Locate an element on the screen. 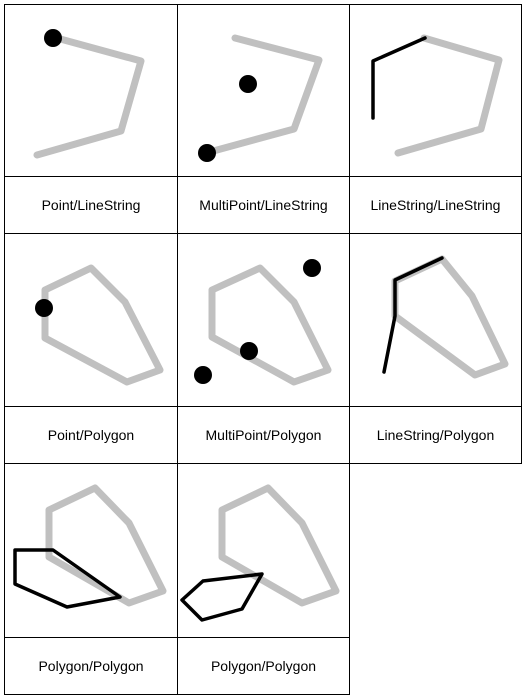 This screenshot has height=698, width=526. art-point-linestring is located at coordinates (91, 90).